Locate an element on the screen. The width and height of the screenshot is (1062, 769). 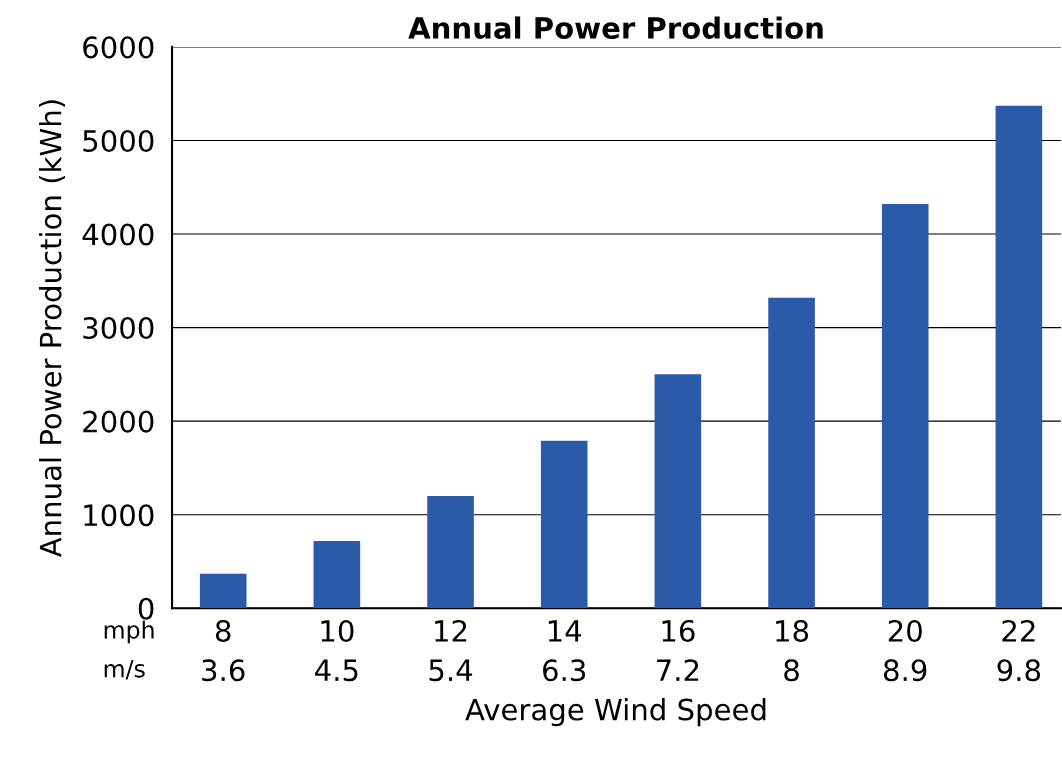
y-tick-label: 4000 is located at coordinates (118, 234).